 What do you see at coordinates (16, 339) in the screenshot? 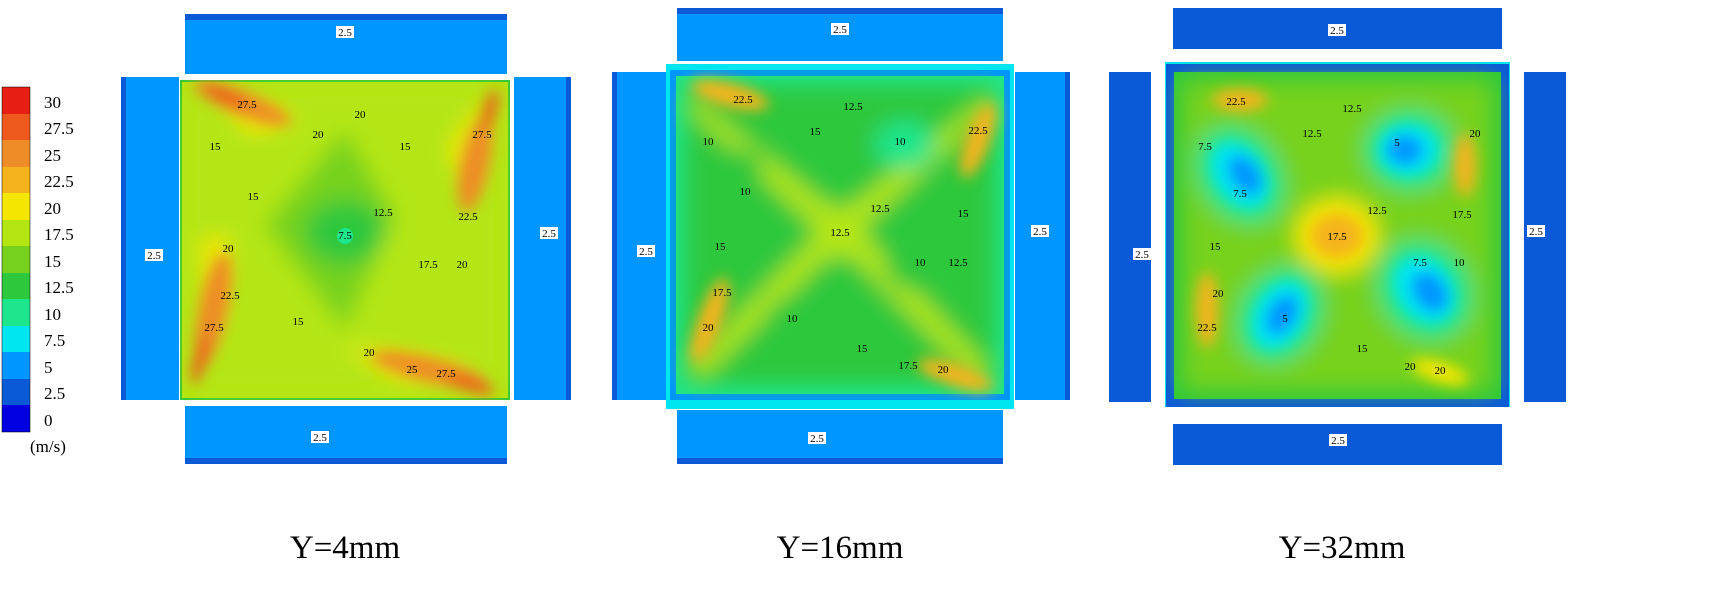
I see `colorbar-swatch-7.5` at bounding box center [16, 339].